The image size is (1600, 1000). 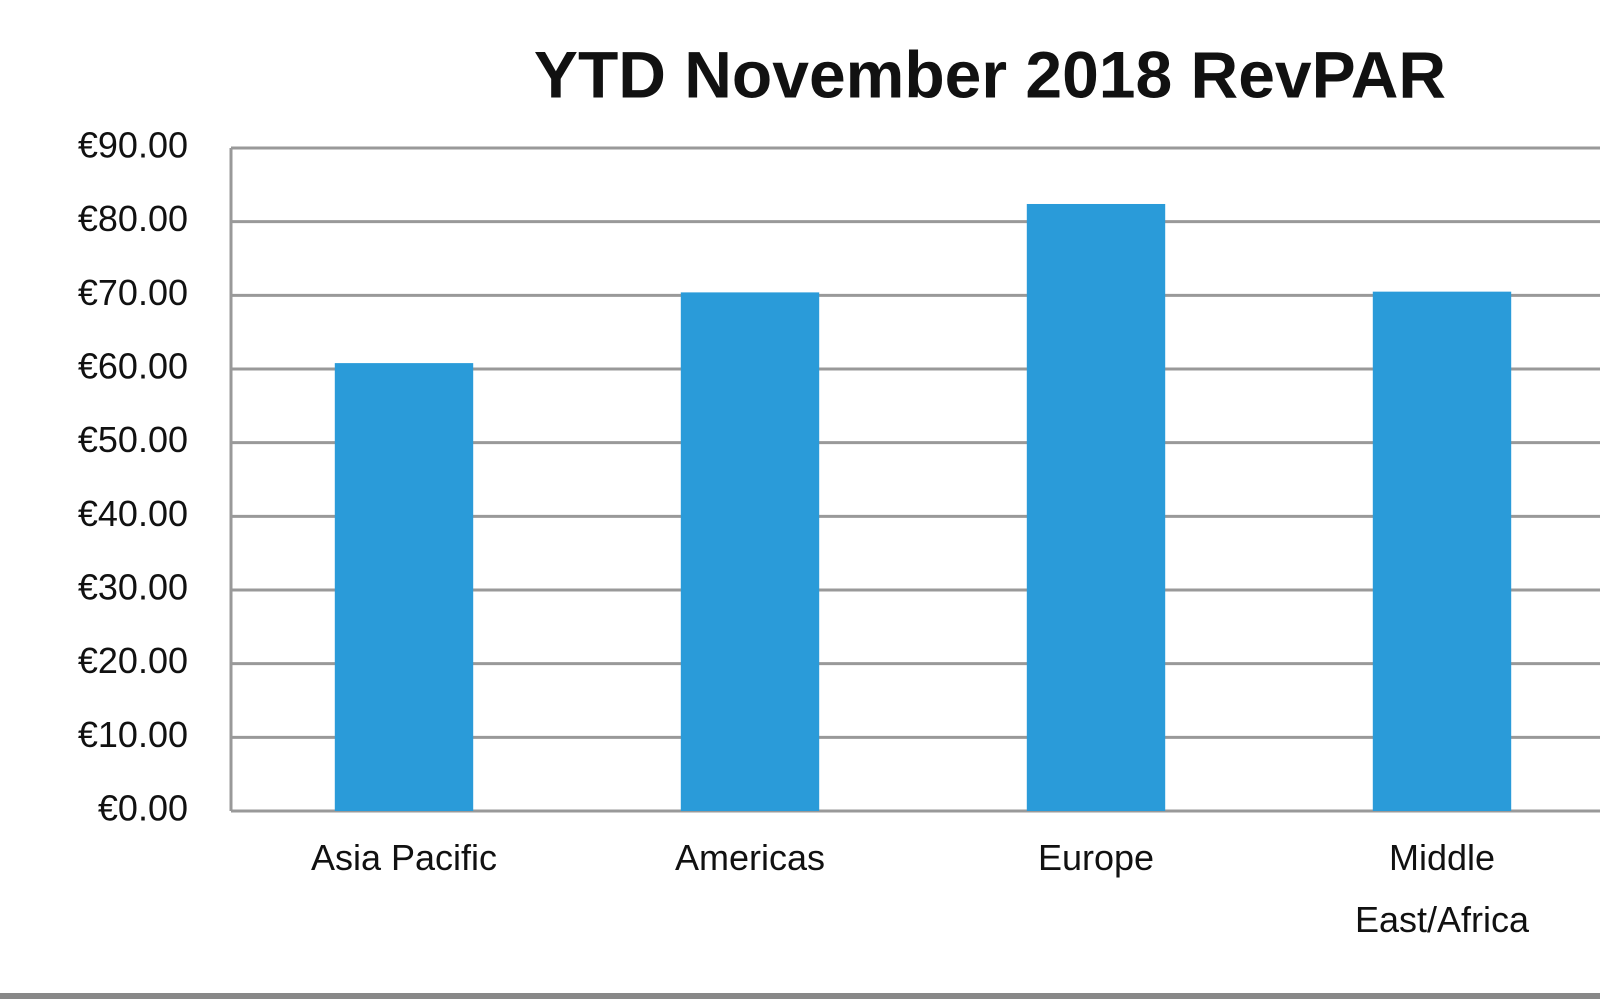 What do you see at coordinates (133, 218) in the screenshot?
I see `y-tick-label: €80.00` at bounding box center [133, 218].